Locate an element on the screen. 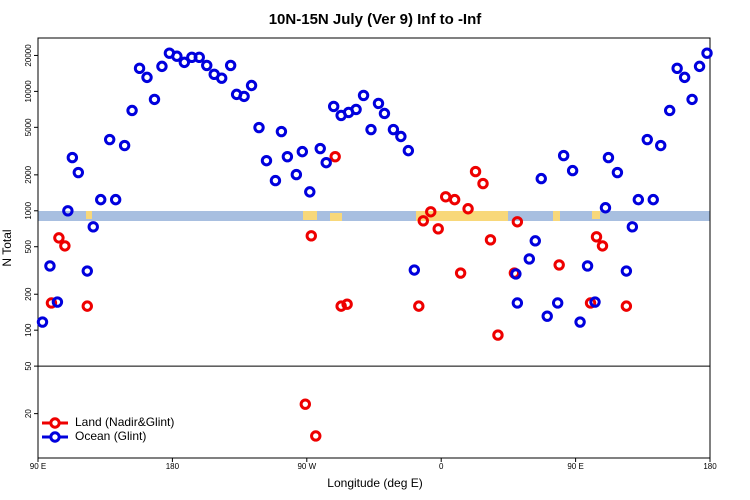  y-axis-label: N Total is located at coordinates (7, 247).